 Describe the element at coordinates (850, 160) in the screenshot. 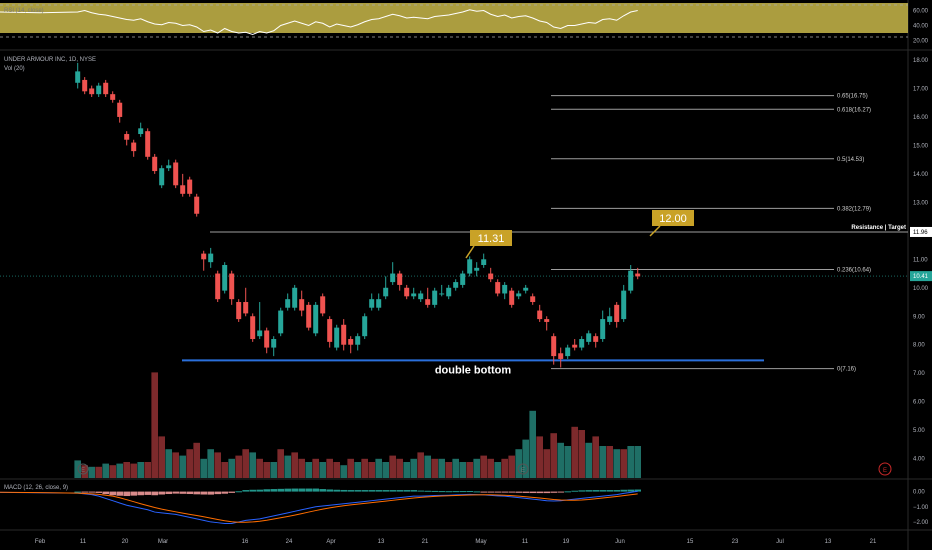

I see `fib-label: 0.5(14.53)` at that location.